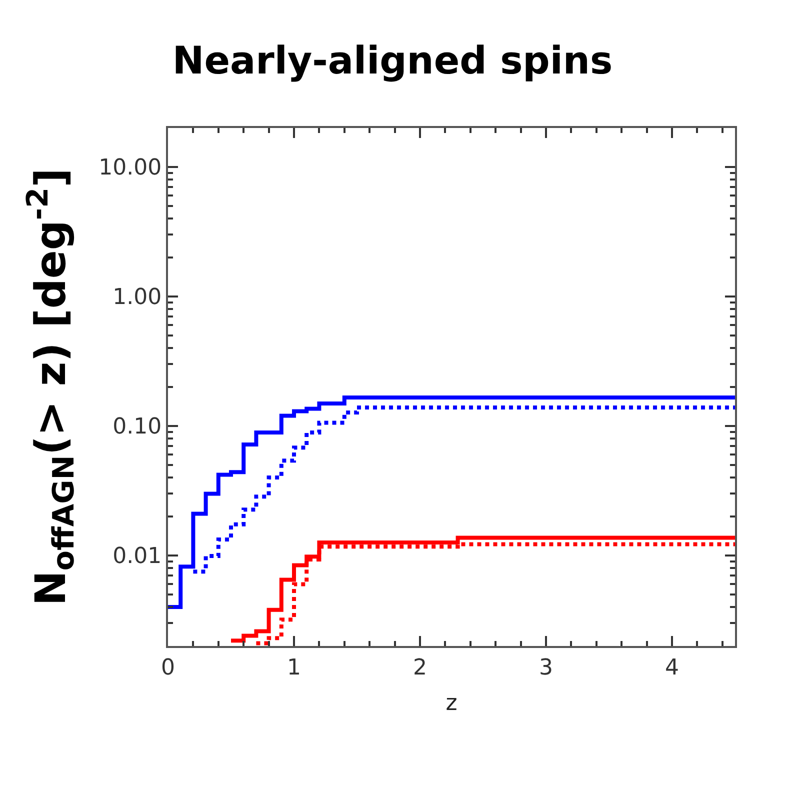  Describe the element at coordinates (294, 667) in the screenshot. I see `x-tick-label: 1` at that location.